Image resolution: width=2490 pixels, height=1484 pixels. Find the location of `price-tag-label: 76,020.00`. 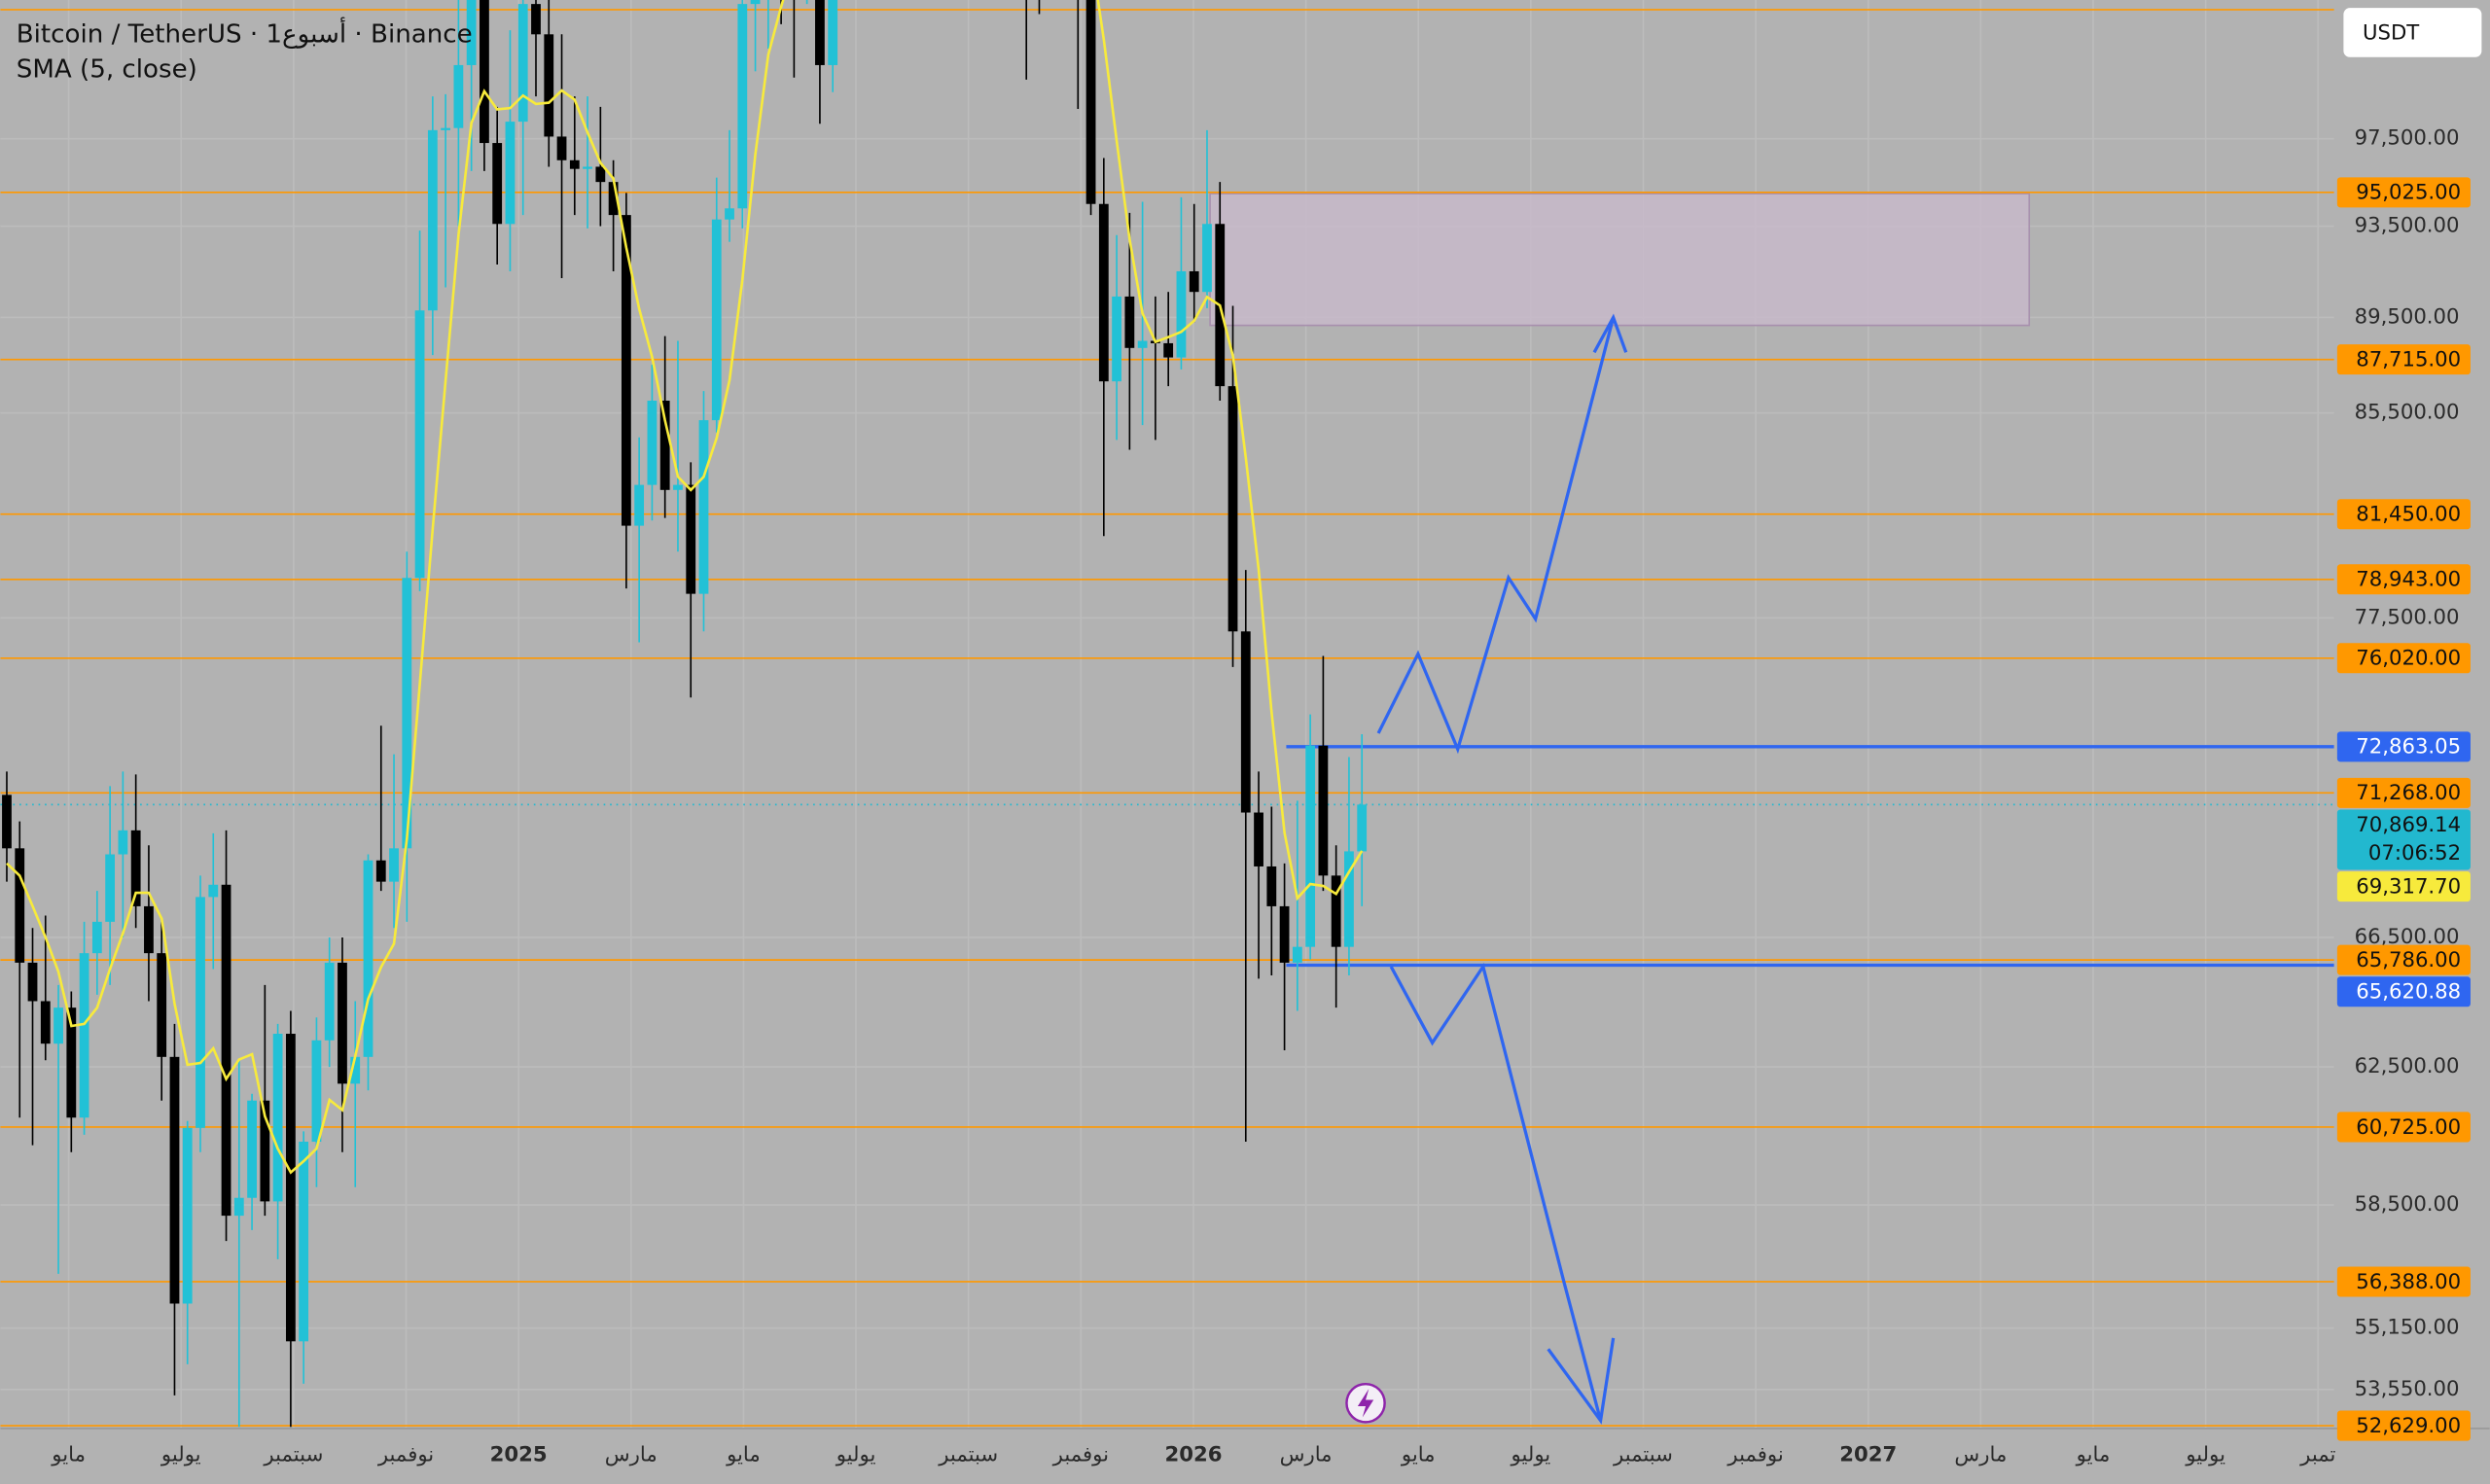

price-tag-label: 76,020.00 is located at coordinates (2408, 659).